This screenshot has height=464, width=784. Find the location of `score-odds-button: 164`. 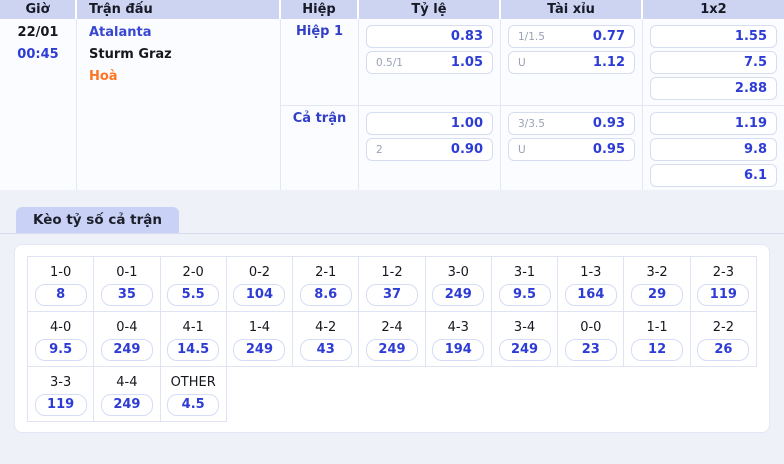

score-odds-button: 164 is located at coordinates (590, 295).